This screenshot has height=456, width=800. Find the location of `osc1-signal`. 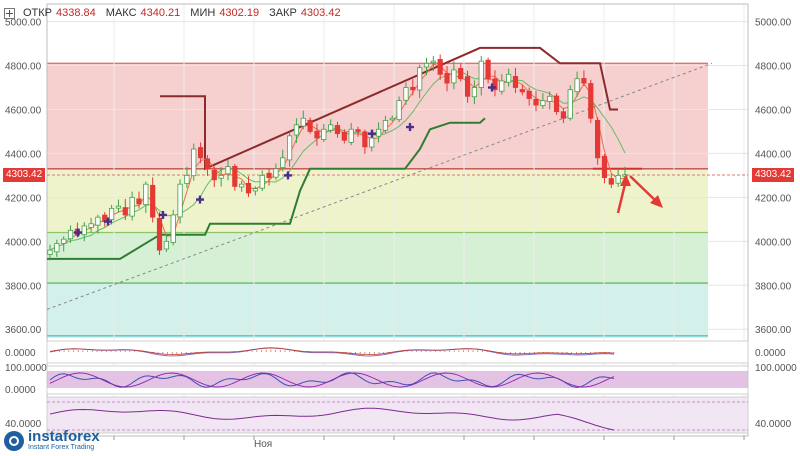

osc1-signal is located at coordinates (332, 351).